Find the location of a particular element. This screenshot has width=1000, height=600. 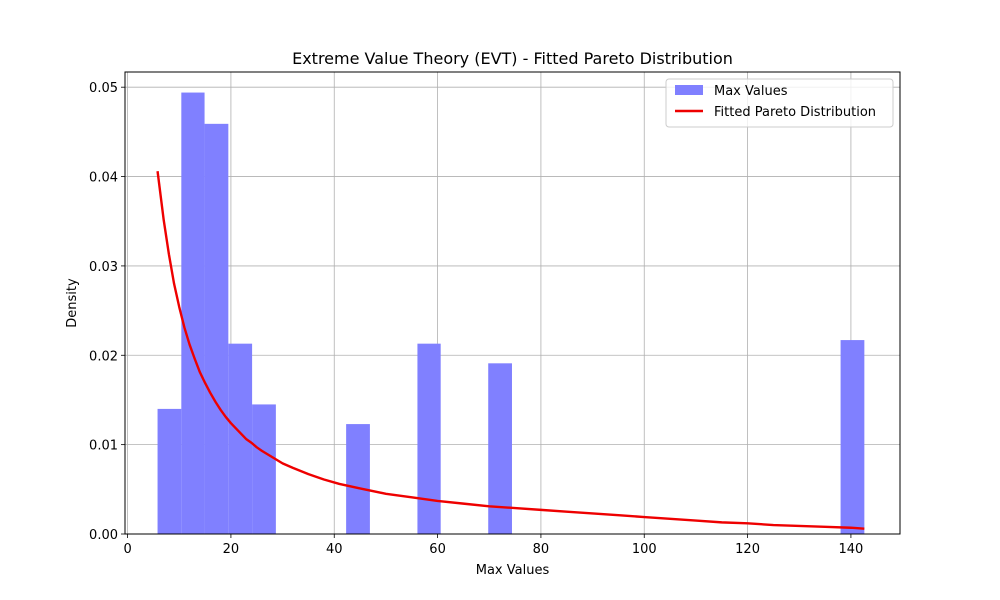

legend-label-histogram: Max Values is located at coordinates (751, 91).